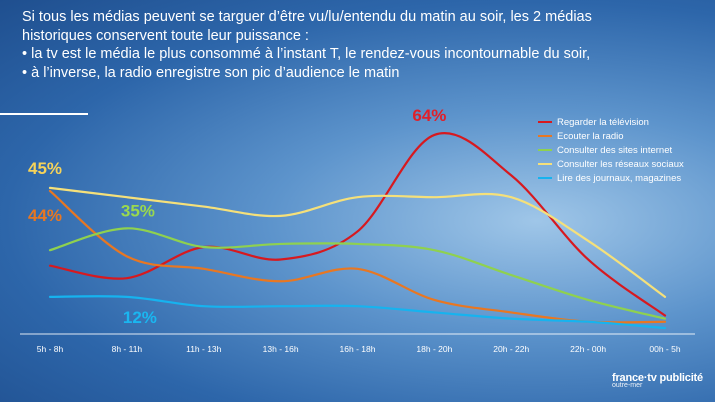  What do you see at coordinates (588, 349) in the screenshot?
I see `x-tick-label: 22h - 00h` at bounding box center [588, 349].